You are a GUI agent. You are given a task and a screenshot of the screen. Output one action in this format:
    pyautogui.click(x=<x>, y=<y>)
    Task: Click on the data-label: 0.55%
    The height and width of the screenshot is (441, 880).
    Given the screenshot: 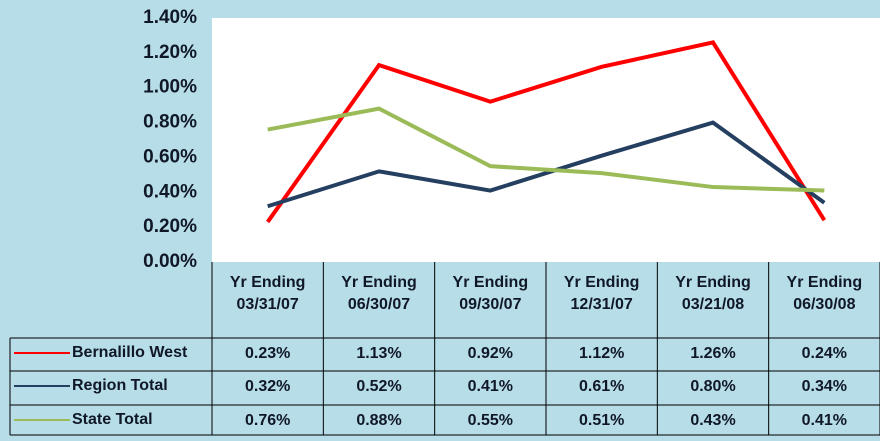 What is the action you would take?
    pyautogui.click(x=490, y=420)
    